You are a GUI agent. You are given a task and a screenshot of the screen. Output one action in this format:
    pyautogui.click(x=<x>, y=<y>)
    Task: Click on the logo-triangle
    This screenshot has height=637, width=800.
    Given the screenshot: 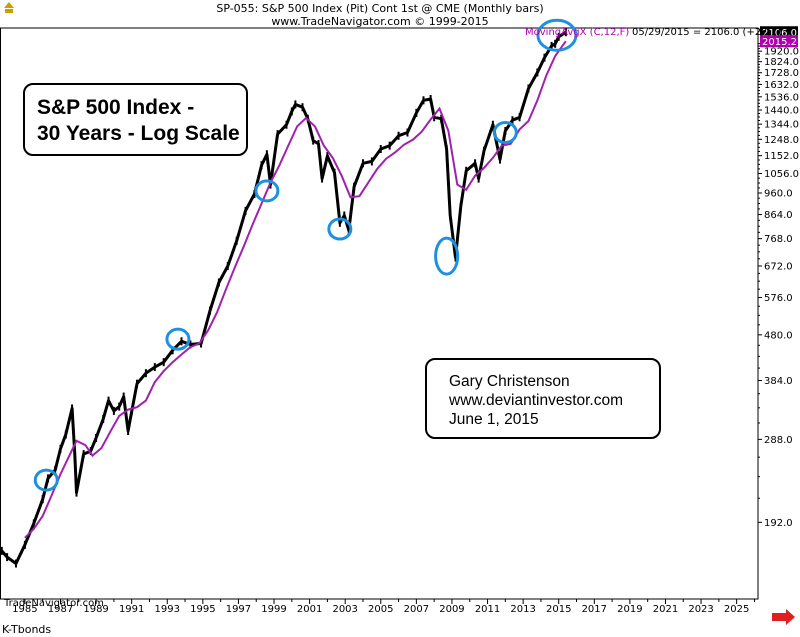 What is the action you would take?
    pyautogui.click(x=9, y=5)
    